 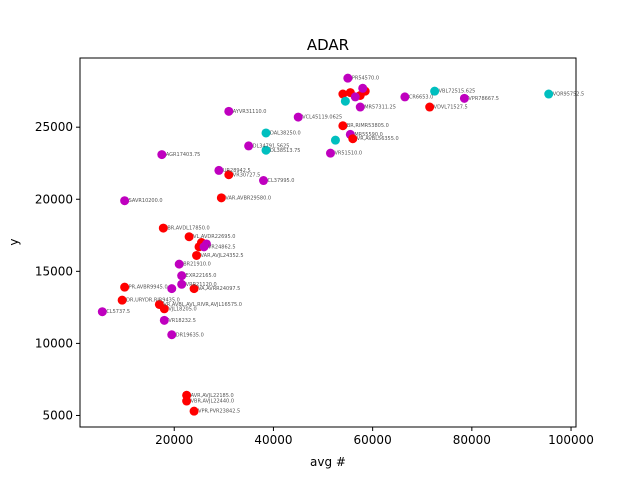 What do you see at coordinates (190, 335) in the screenshot?
I see `point-label: DR19635.0` at bounding box center [190, 335].